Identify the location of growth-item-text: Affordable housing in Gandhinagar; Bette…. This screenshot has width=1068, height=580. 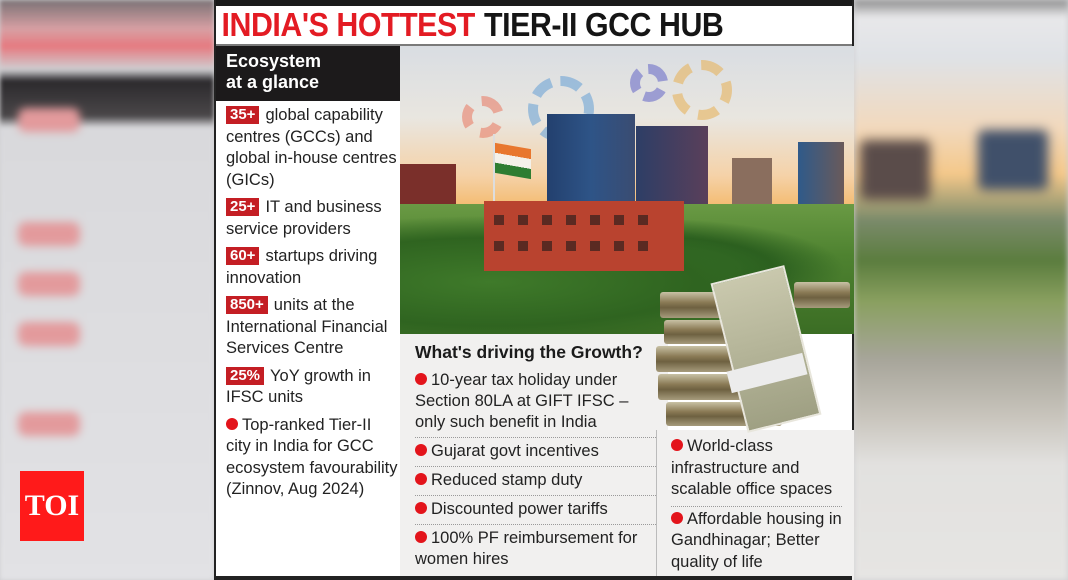
(756, 540).